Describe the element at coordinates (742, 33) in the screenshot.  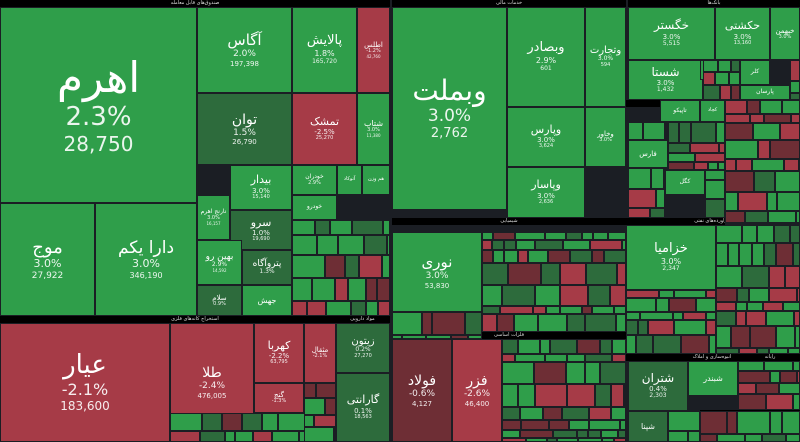
I see `ticker-tile: حکشتی 3.0% 13,160` at that location.